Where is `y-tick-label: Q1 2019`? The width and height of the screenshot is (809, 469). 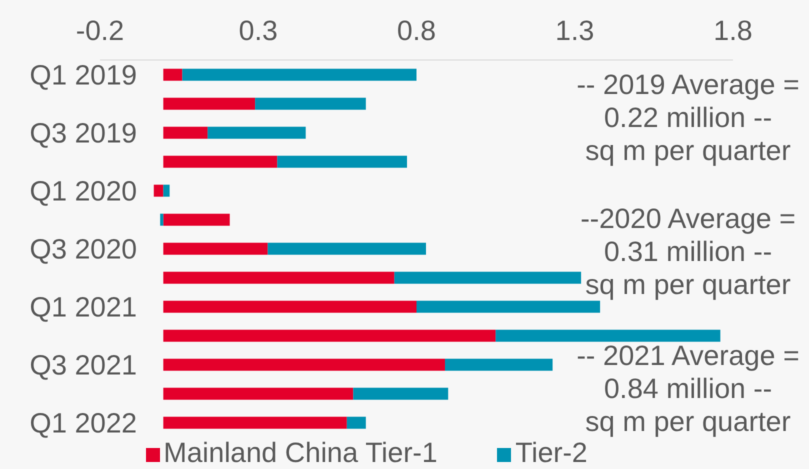
y-tick-label: Q1 2019 is located at coordinates (83, 74).